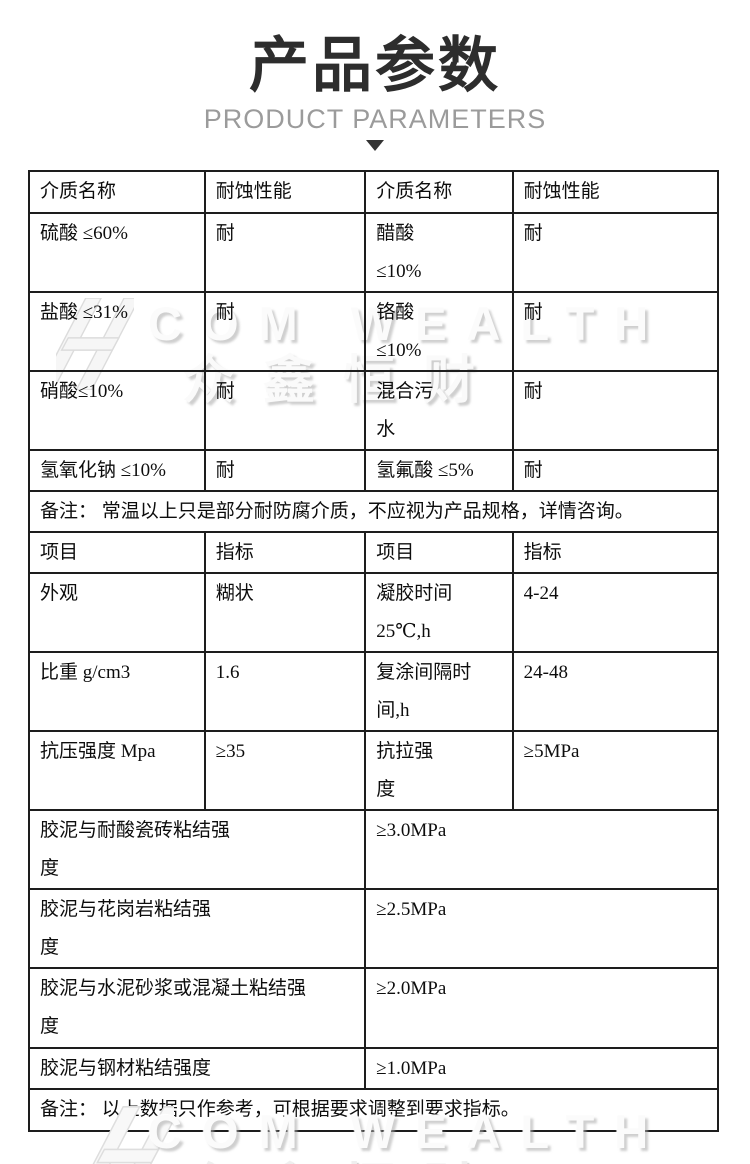  Describe the element at coordinates (375, 145) in the screenshot. I see `triangle-down-icon` at that location.